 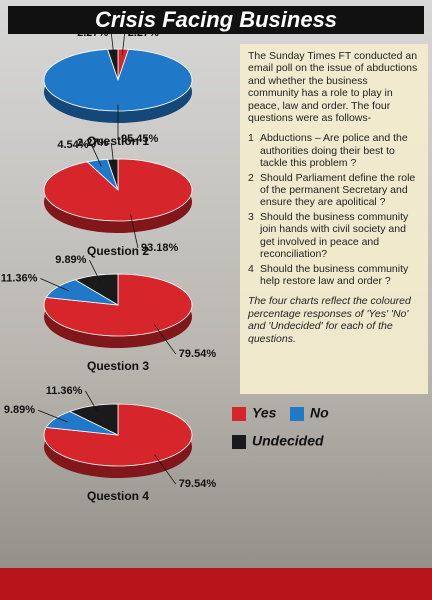 What do you see at coordinates (319, 413) in the screenshot?
I see `legend-label: No` at bounding box center [319, 413].